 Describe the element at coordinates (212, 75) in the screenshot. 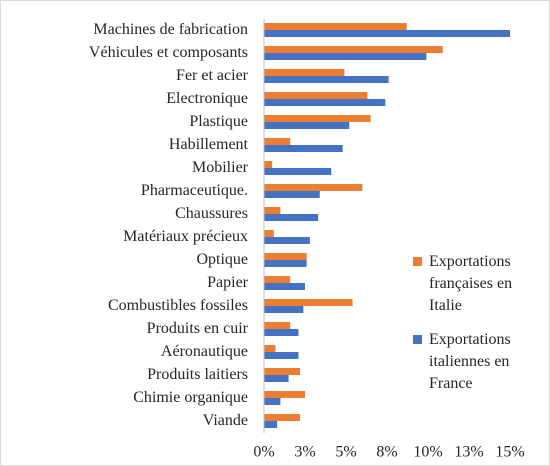

I see `y-tick-label: Fer et acier` at that location.